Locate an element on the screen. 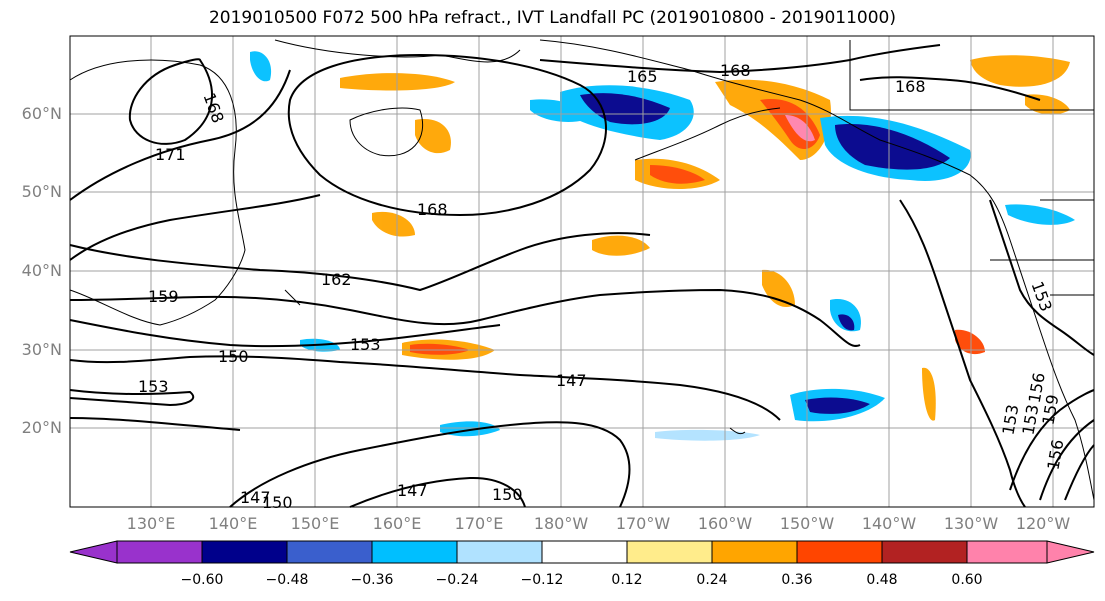 This screenshot has height=601, width=1105. lon-label: 130°E is located at coordinates (151, 523).